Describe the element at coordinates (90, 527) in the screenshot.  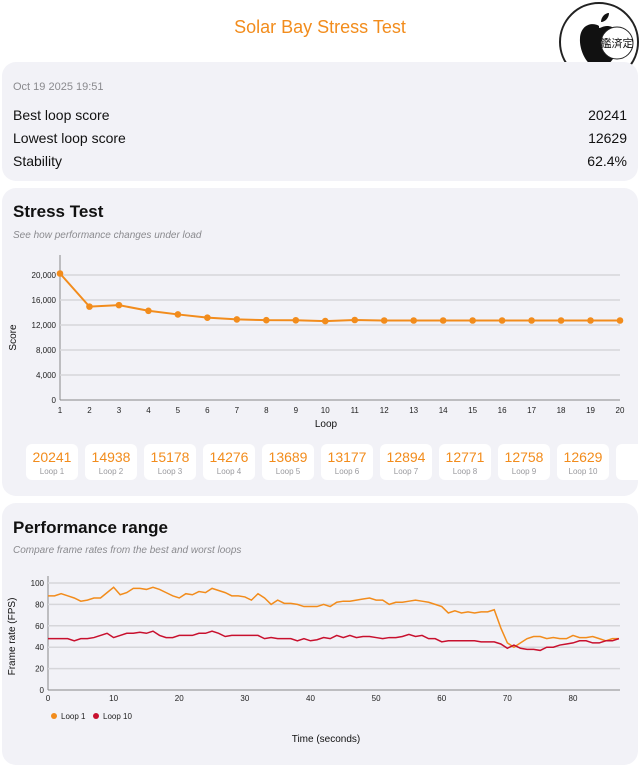
I see `performance-range-title: Performance range` at that location.